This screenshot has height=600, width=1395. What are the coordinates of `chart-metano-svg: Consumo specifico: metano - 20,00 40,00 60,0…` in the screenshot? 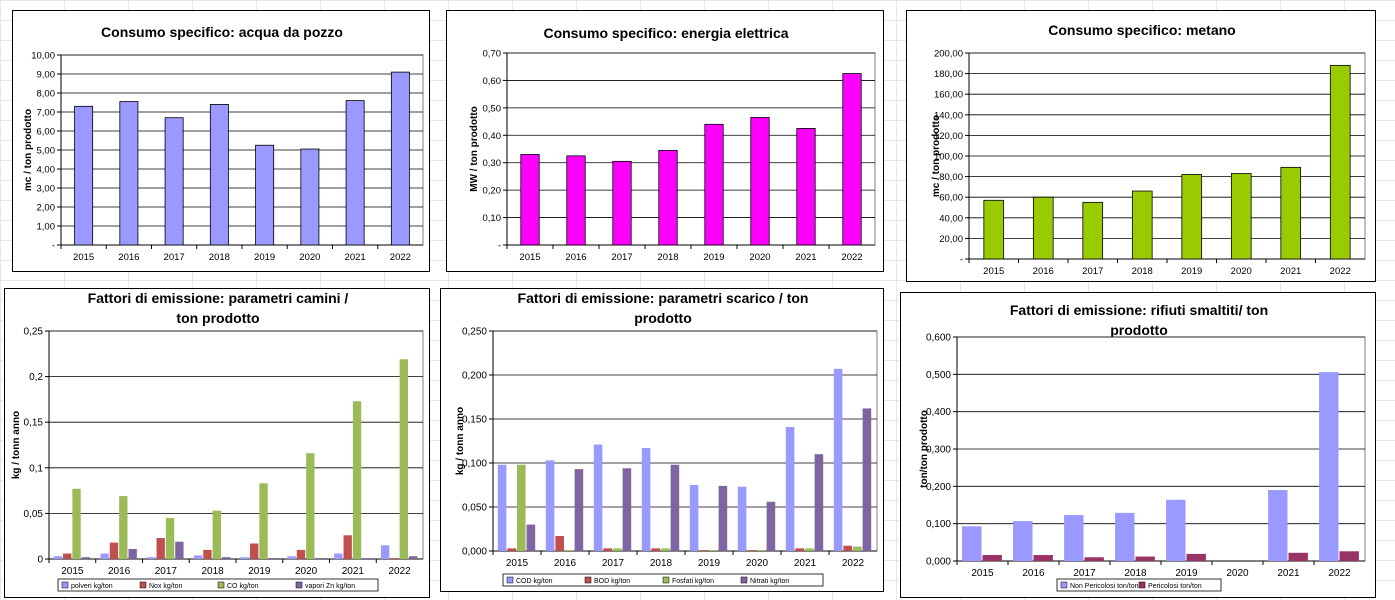 It's located at (1148, 149).